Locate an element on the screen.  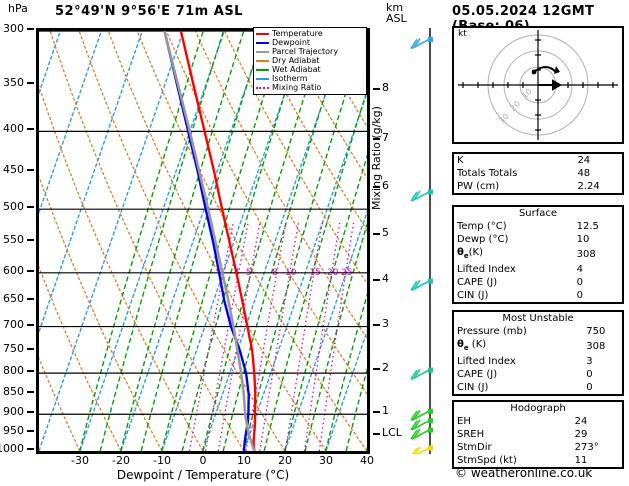
hodograph-ring-label: 10 is located at coordinates (527, 94).